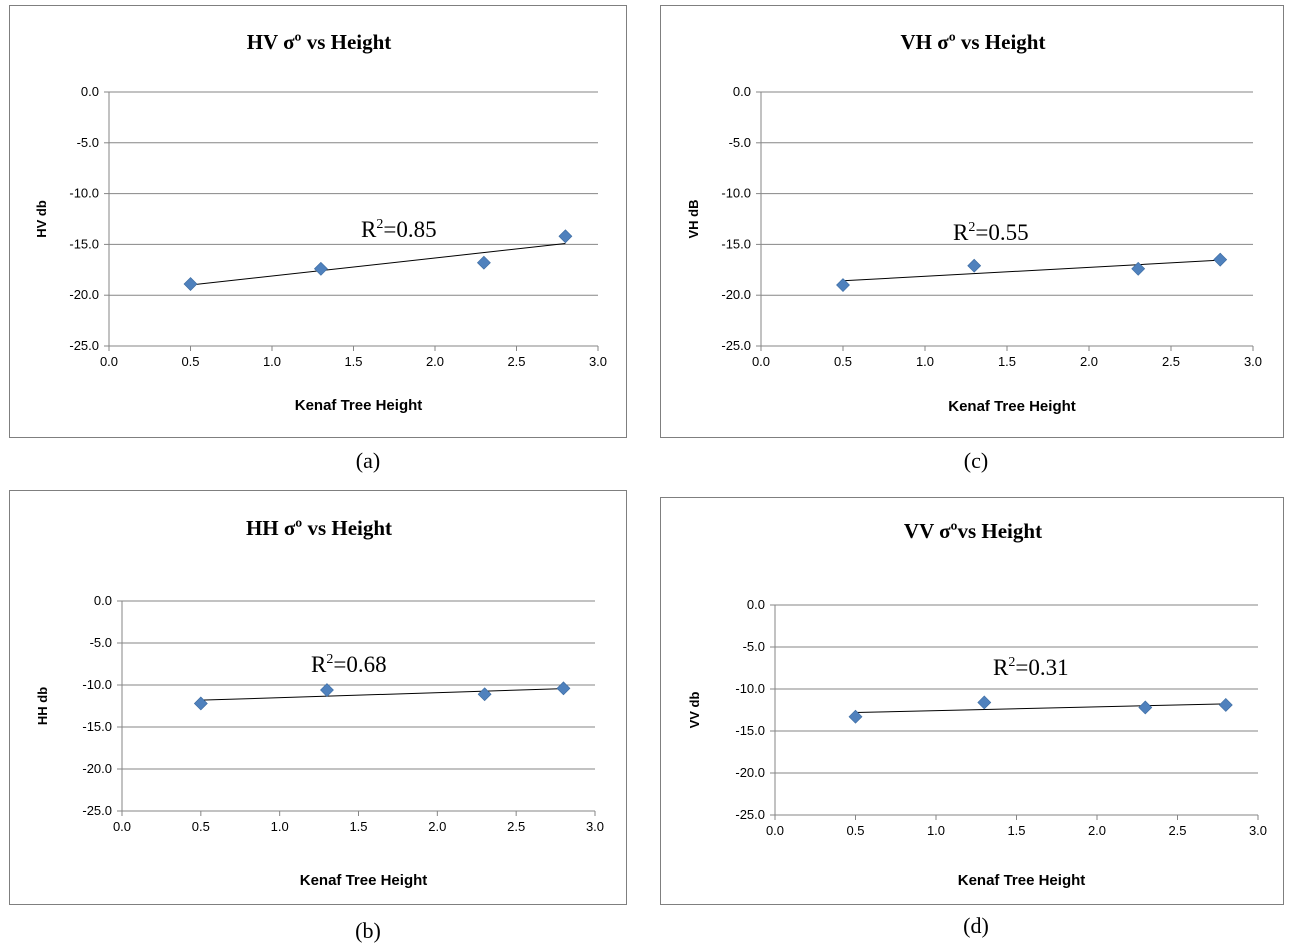  Describe the element at coordinates (41, 219) in the screenshot. I see `y-axis-label: HV db` at that location.